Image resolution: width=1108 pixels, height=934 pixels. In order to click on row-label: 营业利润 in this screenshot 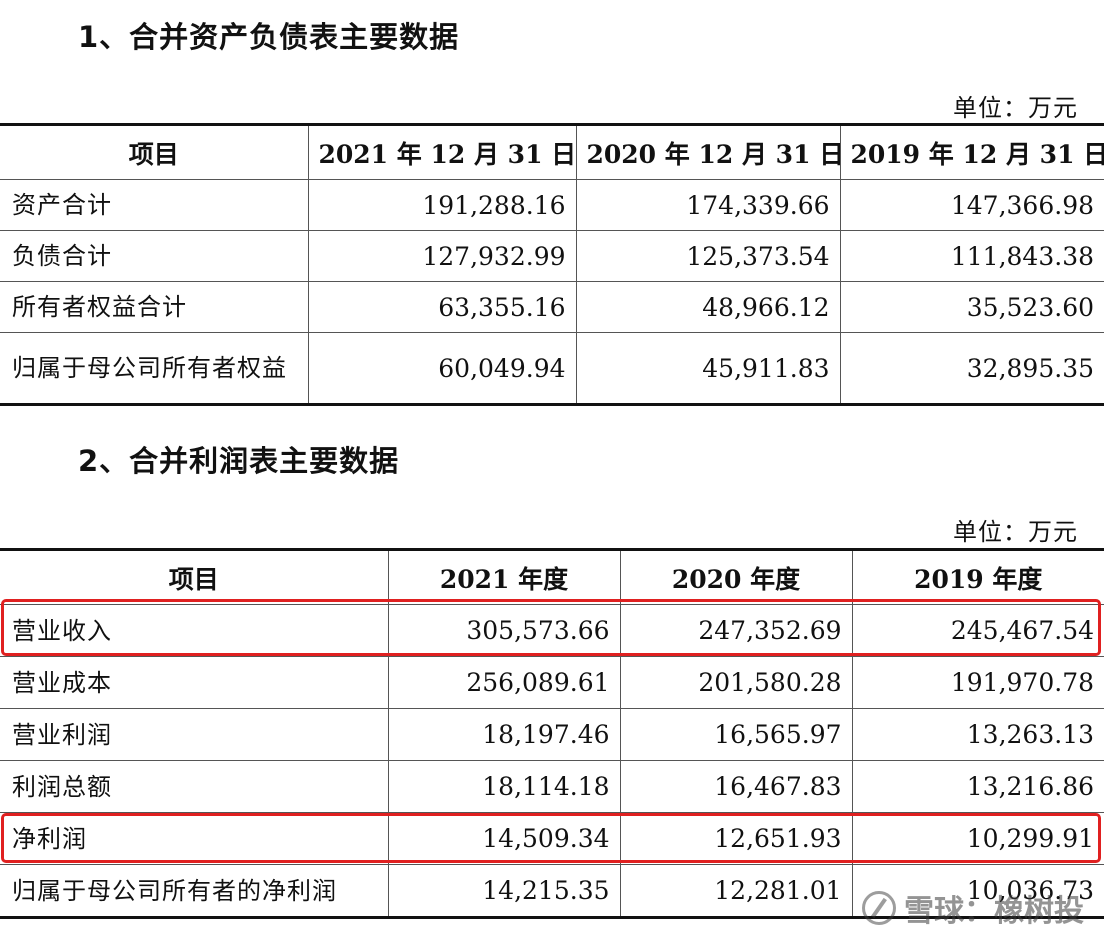, I will do `click(194, 734)`.